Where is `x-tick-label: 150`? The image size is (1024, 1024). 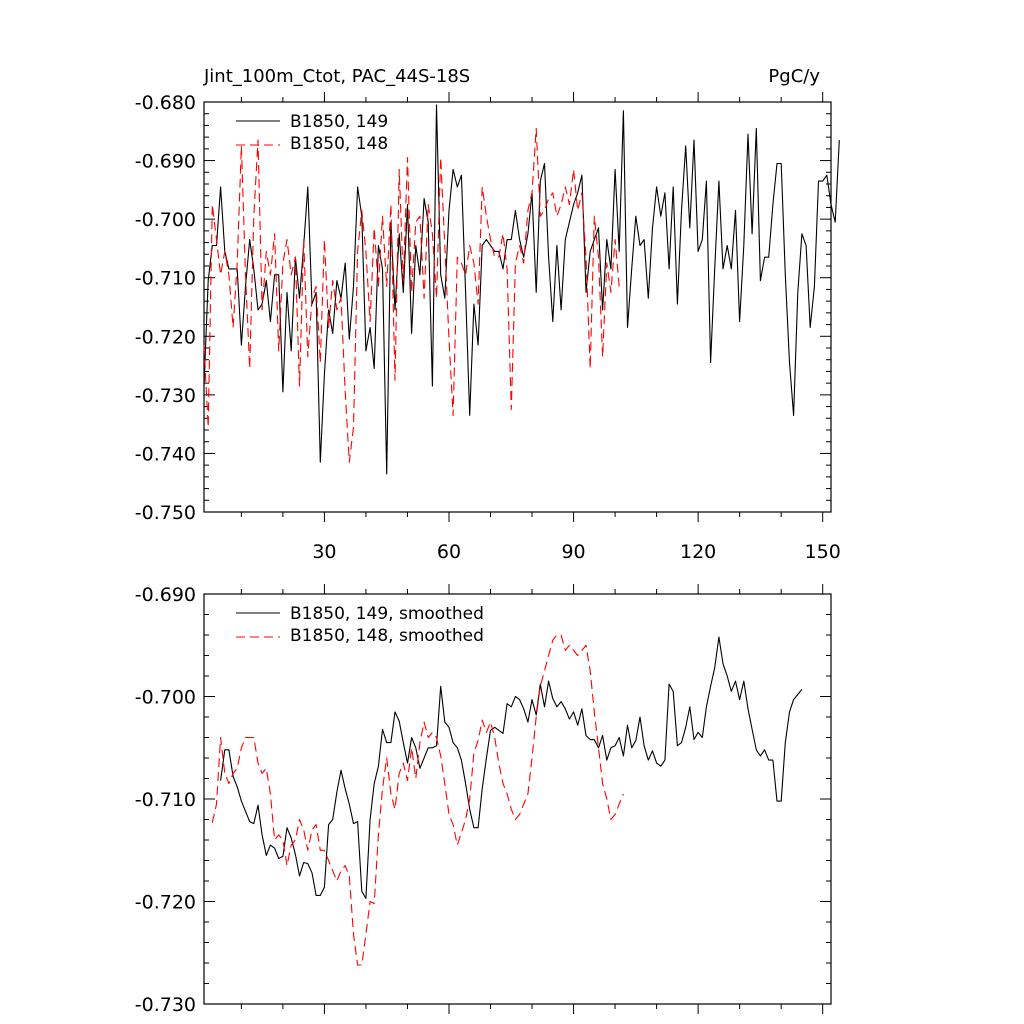 x-tick-label: 150 is located at coordinates (823, 552).